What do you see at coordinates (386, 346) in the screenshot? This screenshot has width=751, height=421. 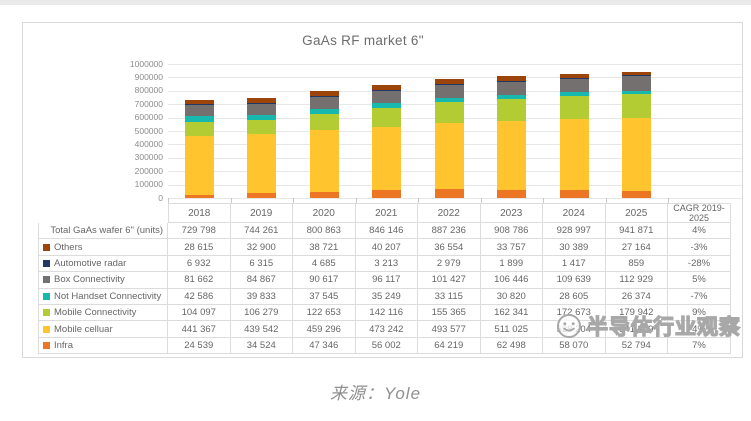 I see `table-cell: 56 002` at bounding box center [386, 346].